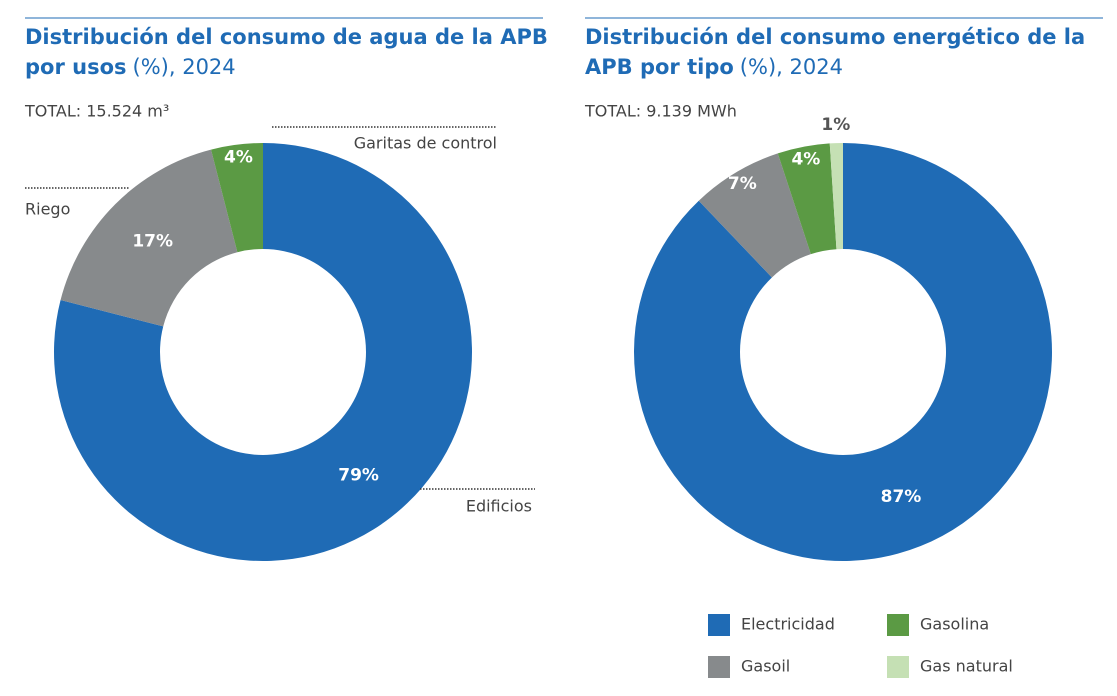 This screenshot has height=696, width=1117. I want to click on legend-label: Gasoil, so click(765, 666).